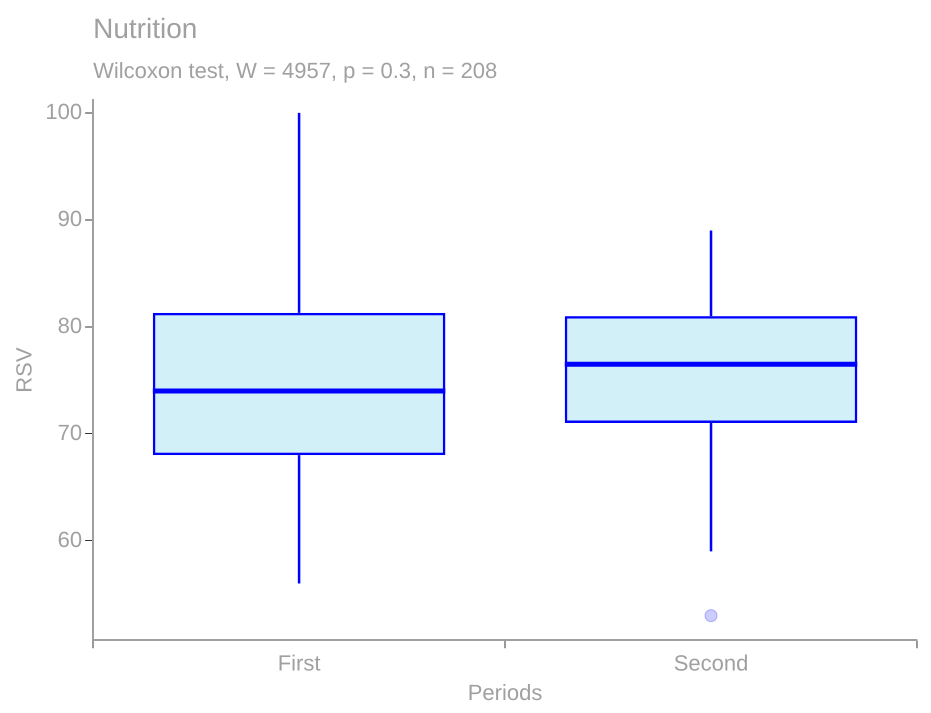 This screenshot has width=931, height=713. What do you see at coordinates (70, 539) in the screenshot?
I see `y-tick-label: 60` at bounding box center [70, 539].